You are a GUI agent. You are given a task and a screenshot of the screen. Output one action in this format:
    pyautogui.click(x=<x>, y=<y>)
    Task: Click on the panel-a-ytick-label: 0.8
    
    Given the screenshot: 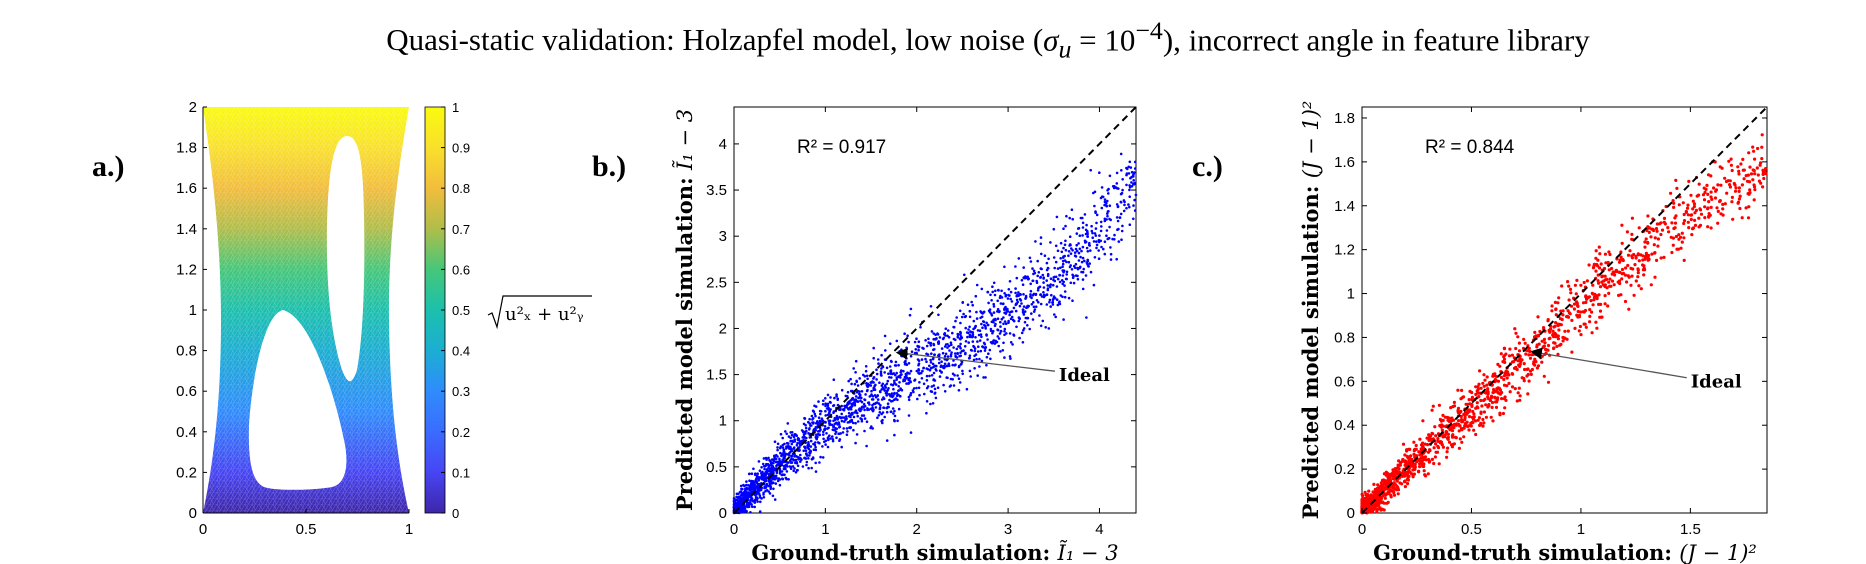 What is the action you would take?
    pyautogui.click(x=186, y=351)
    